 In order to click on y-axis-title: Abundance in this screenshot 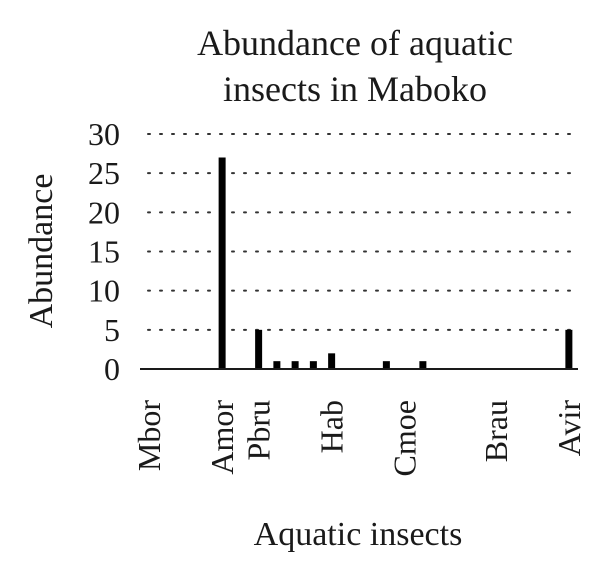, I will do `click(41, 251)`.